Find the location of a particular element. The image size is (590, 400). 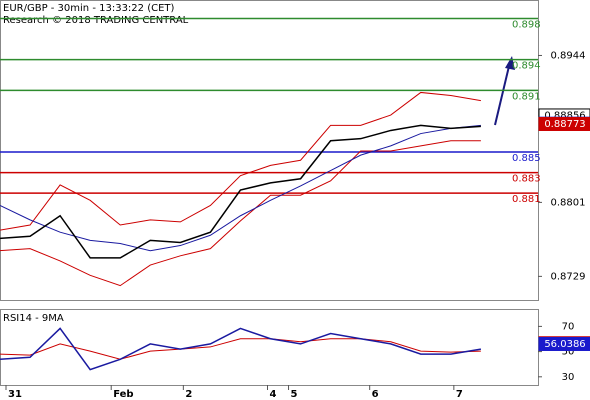

chart-title: EUR/GBP - 30min - 13:33:22 (CET) is located at coordinates (89, 8).